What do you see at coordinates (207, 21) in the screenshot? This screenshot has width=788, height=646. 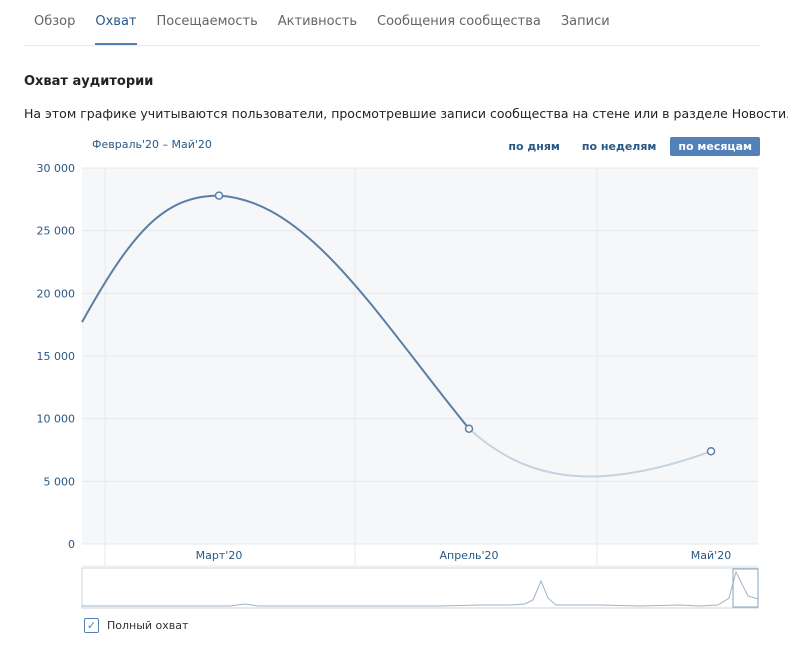 I see `tab-attendance: Посещаемость` at bounding box center [207, 21].